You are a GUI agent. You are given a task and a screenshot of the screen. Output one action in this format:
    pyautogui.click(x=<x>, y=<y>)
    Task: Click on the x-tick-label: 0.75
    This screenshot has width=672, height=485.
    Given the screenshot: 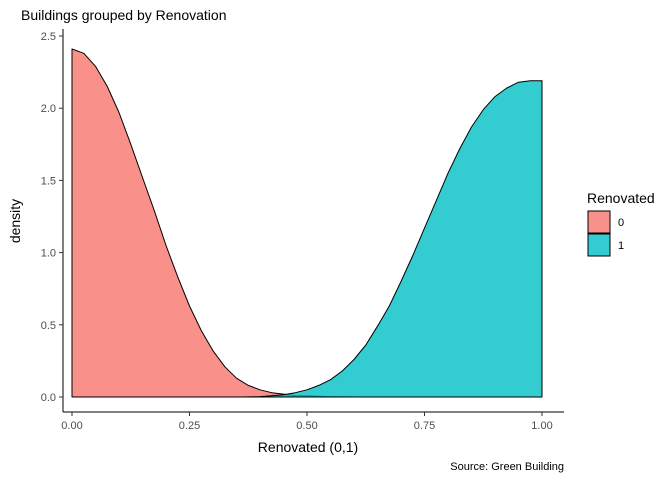 What is the action you would take?
    pyautogui.click(x=424, y=426)
    